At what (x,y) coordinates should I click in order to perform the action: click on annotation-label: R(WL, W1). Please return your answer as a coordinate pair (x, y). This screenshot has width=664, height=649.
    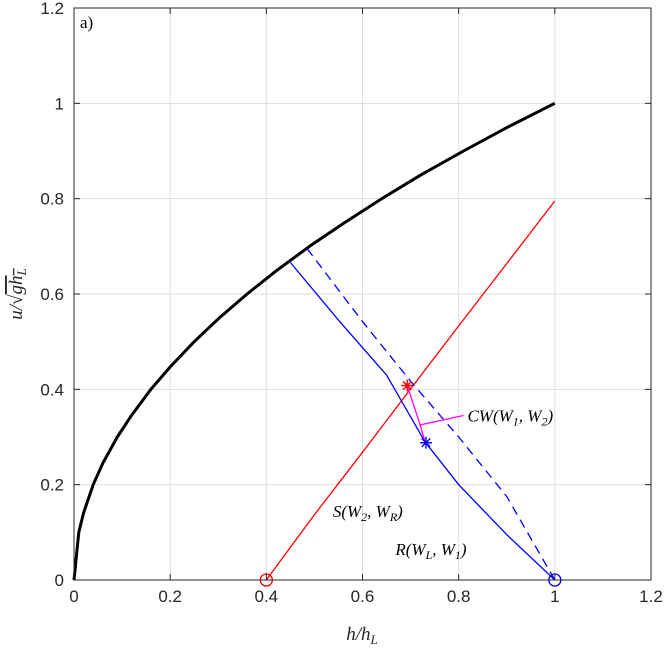
    Looking at the image, I should click on (430, 551).